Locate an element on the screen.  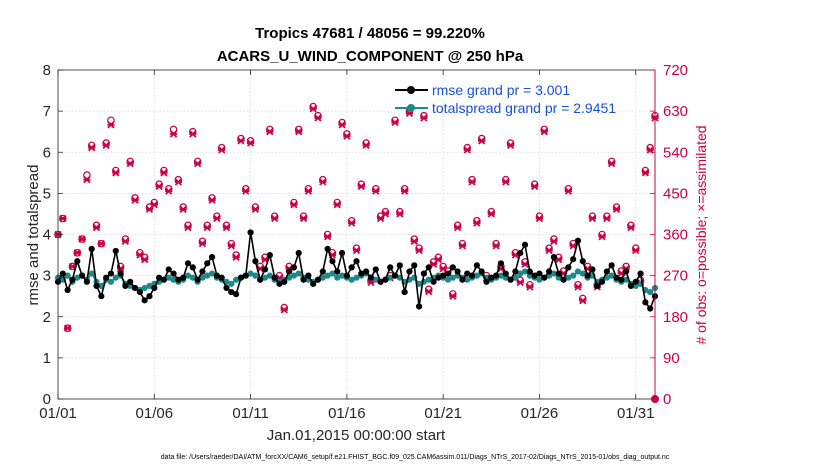
x-tick-label-2: 01/11 is located at coordinates (250, 413).